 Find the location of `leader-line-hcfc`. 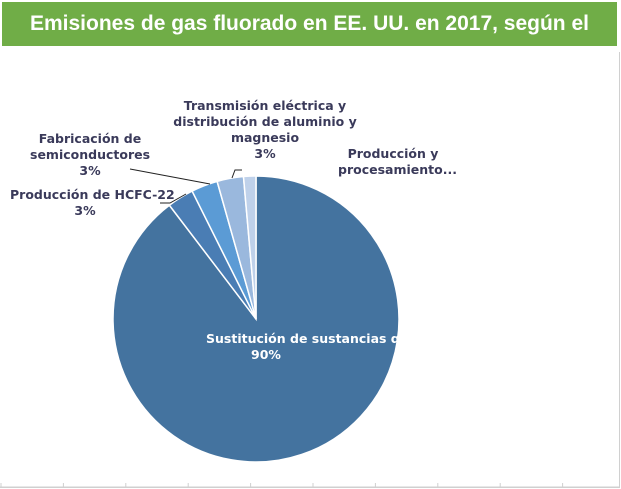

leader-line-hcfc is located at coordinates (173, 198).